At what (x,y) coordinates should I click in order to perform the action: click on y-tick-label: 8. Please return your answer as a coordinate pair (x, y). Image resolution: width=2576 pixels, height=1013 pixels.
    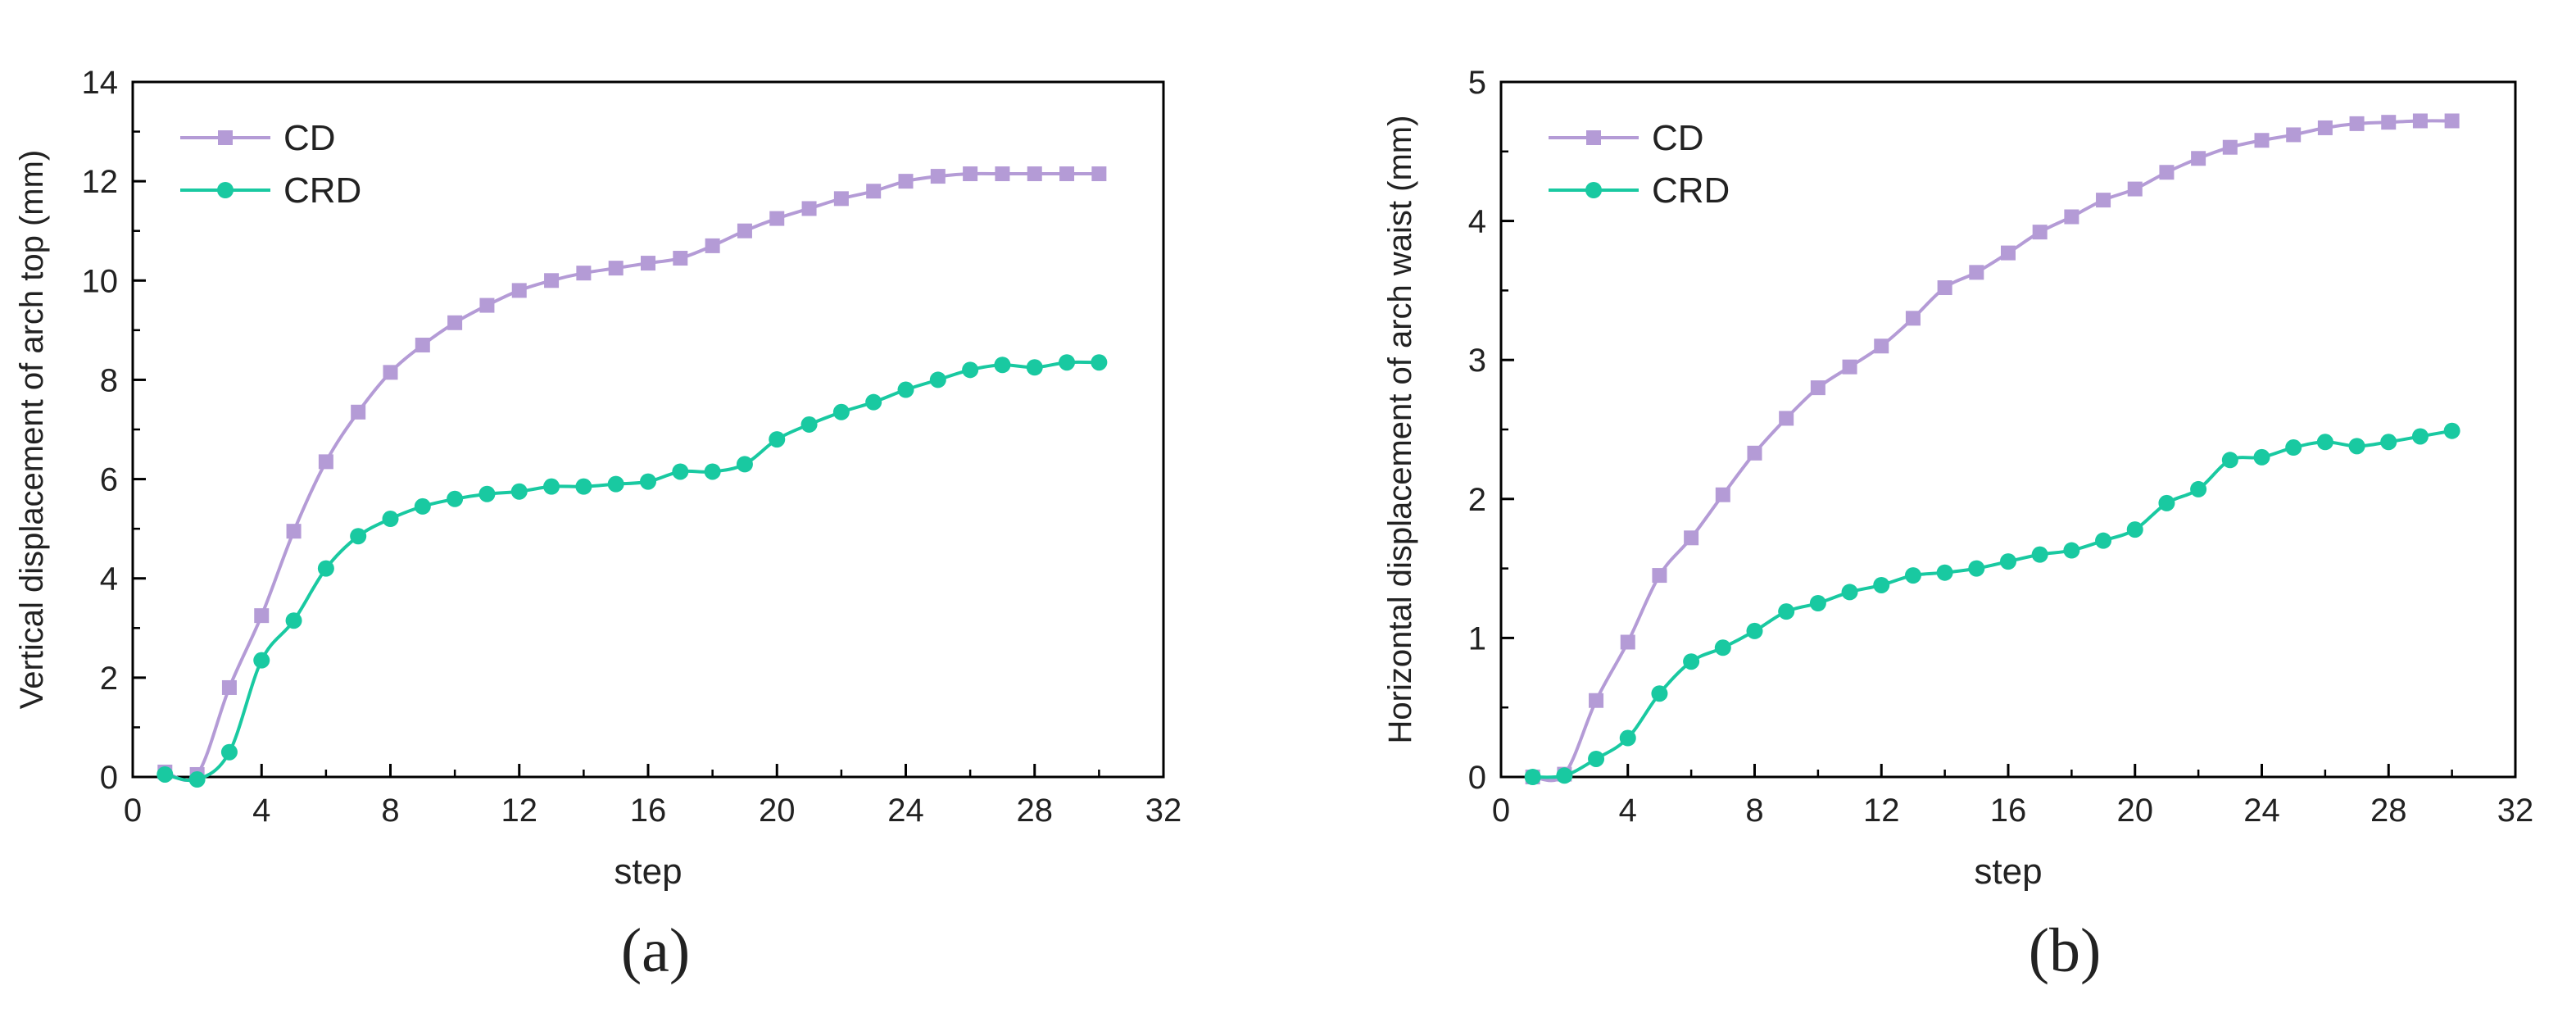
    Looking at the image, I should click on (109, 380).